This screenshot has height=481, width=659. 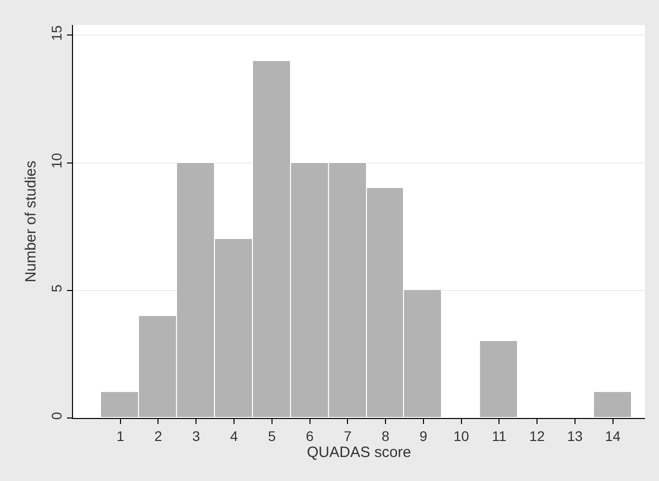 I want to click on x-tick-label: 3, so click(x=196, y=436).